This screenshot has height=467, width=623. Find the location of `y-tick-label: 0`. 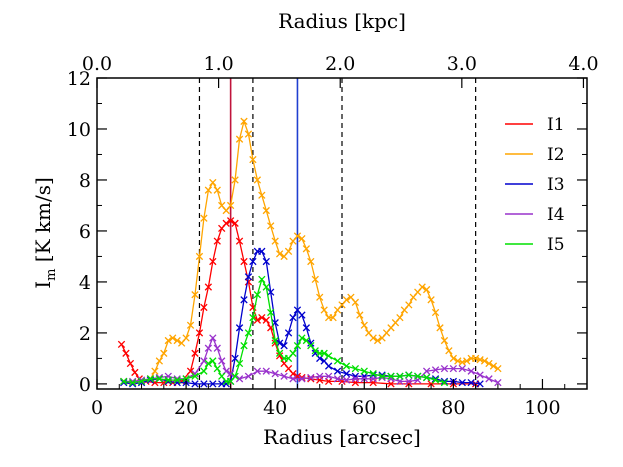

y-tick-label: 0 is located at coordinates (85, 385).